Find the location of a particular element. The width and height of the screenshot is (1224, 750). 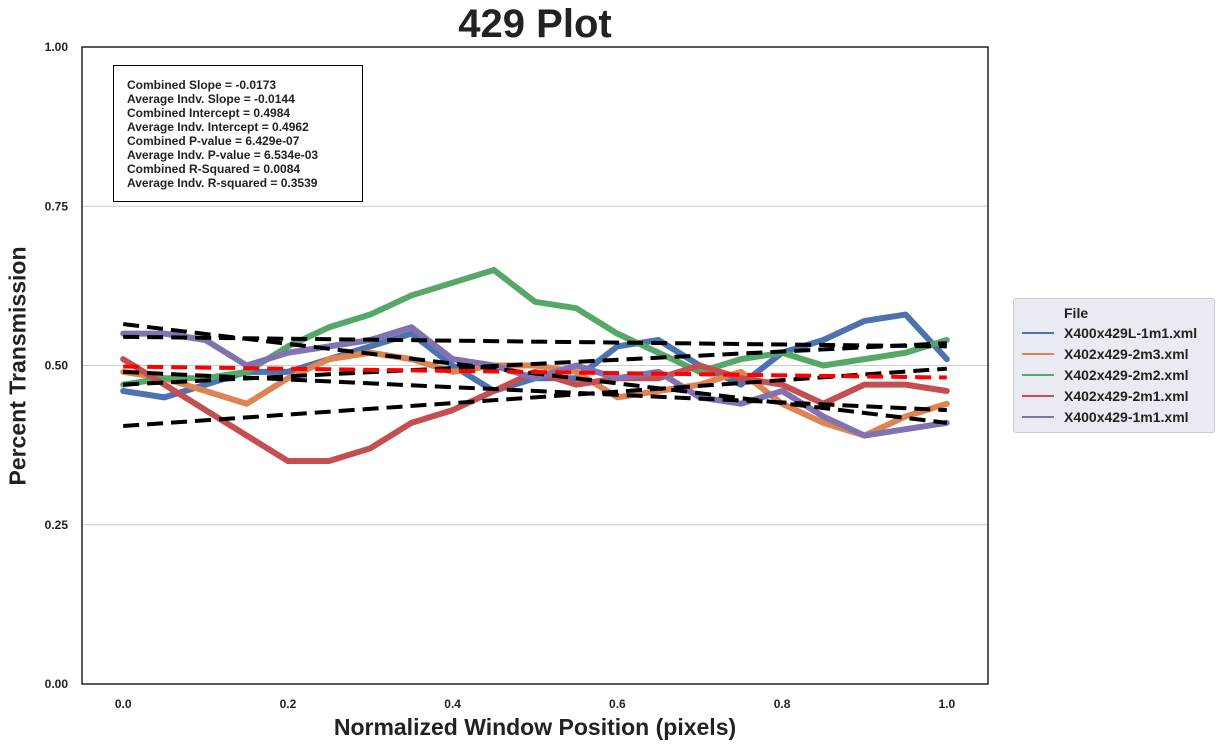

legend-item: X402x429-2m1.xml is located at coordinates (1105, 396).